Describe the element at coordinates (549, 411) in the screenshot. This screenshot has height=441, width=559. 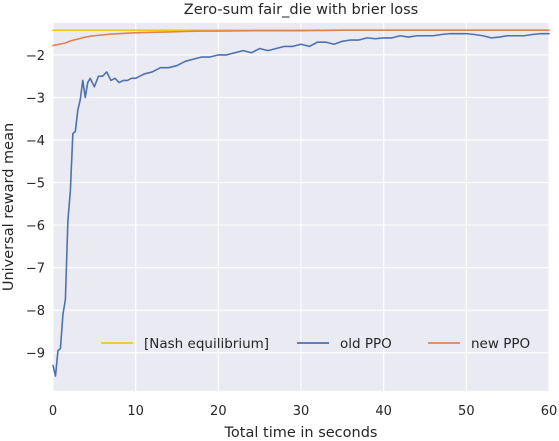
I see `x-tick-label: 60` at that location.